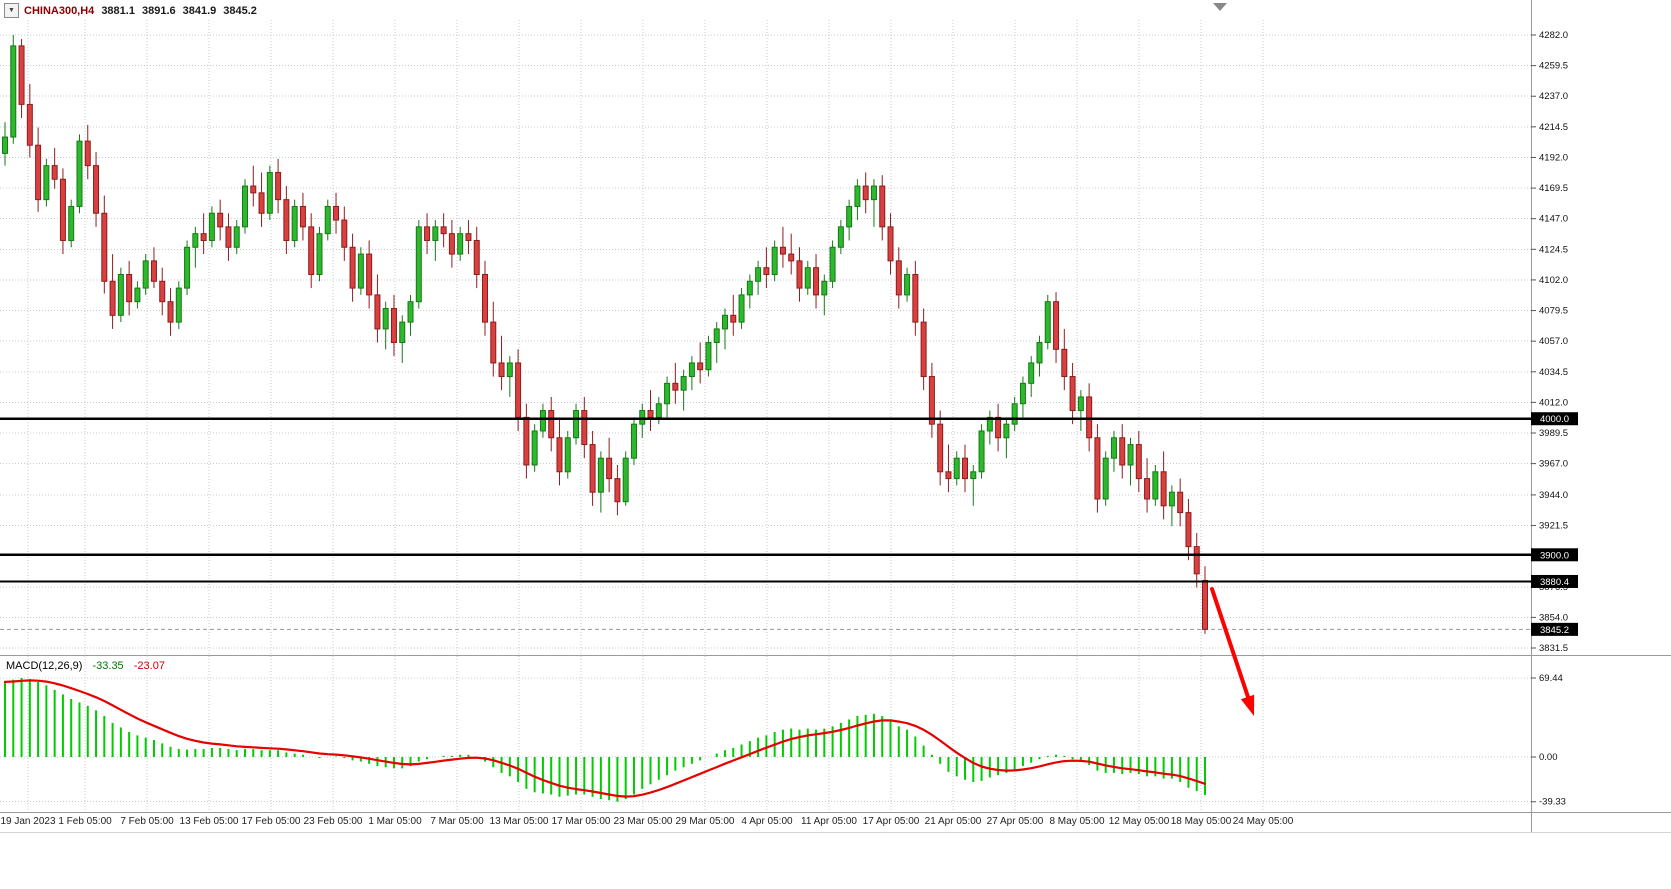 Image resolution: width=1671 pixels, height=889 pixels. What do you see at coordinates (11, 10) in the screenshot?
I see `symbol-dropdown-icon: ▼` at bounding box center [11, 10].